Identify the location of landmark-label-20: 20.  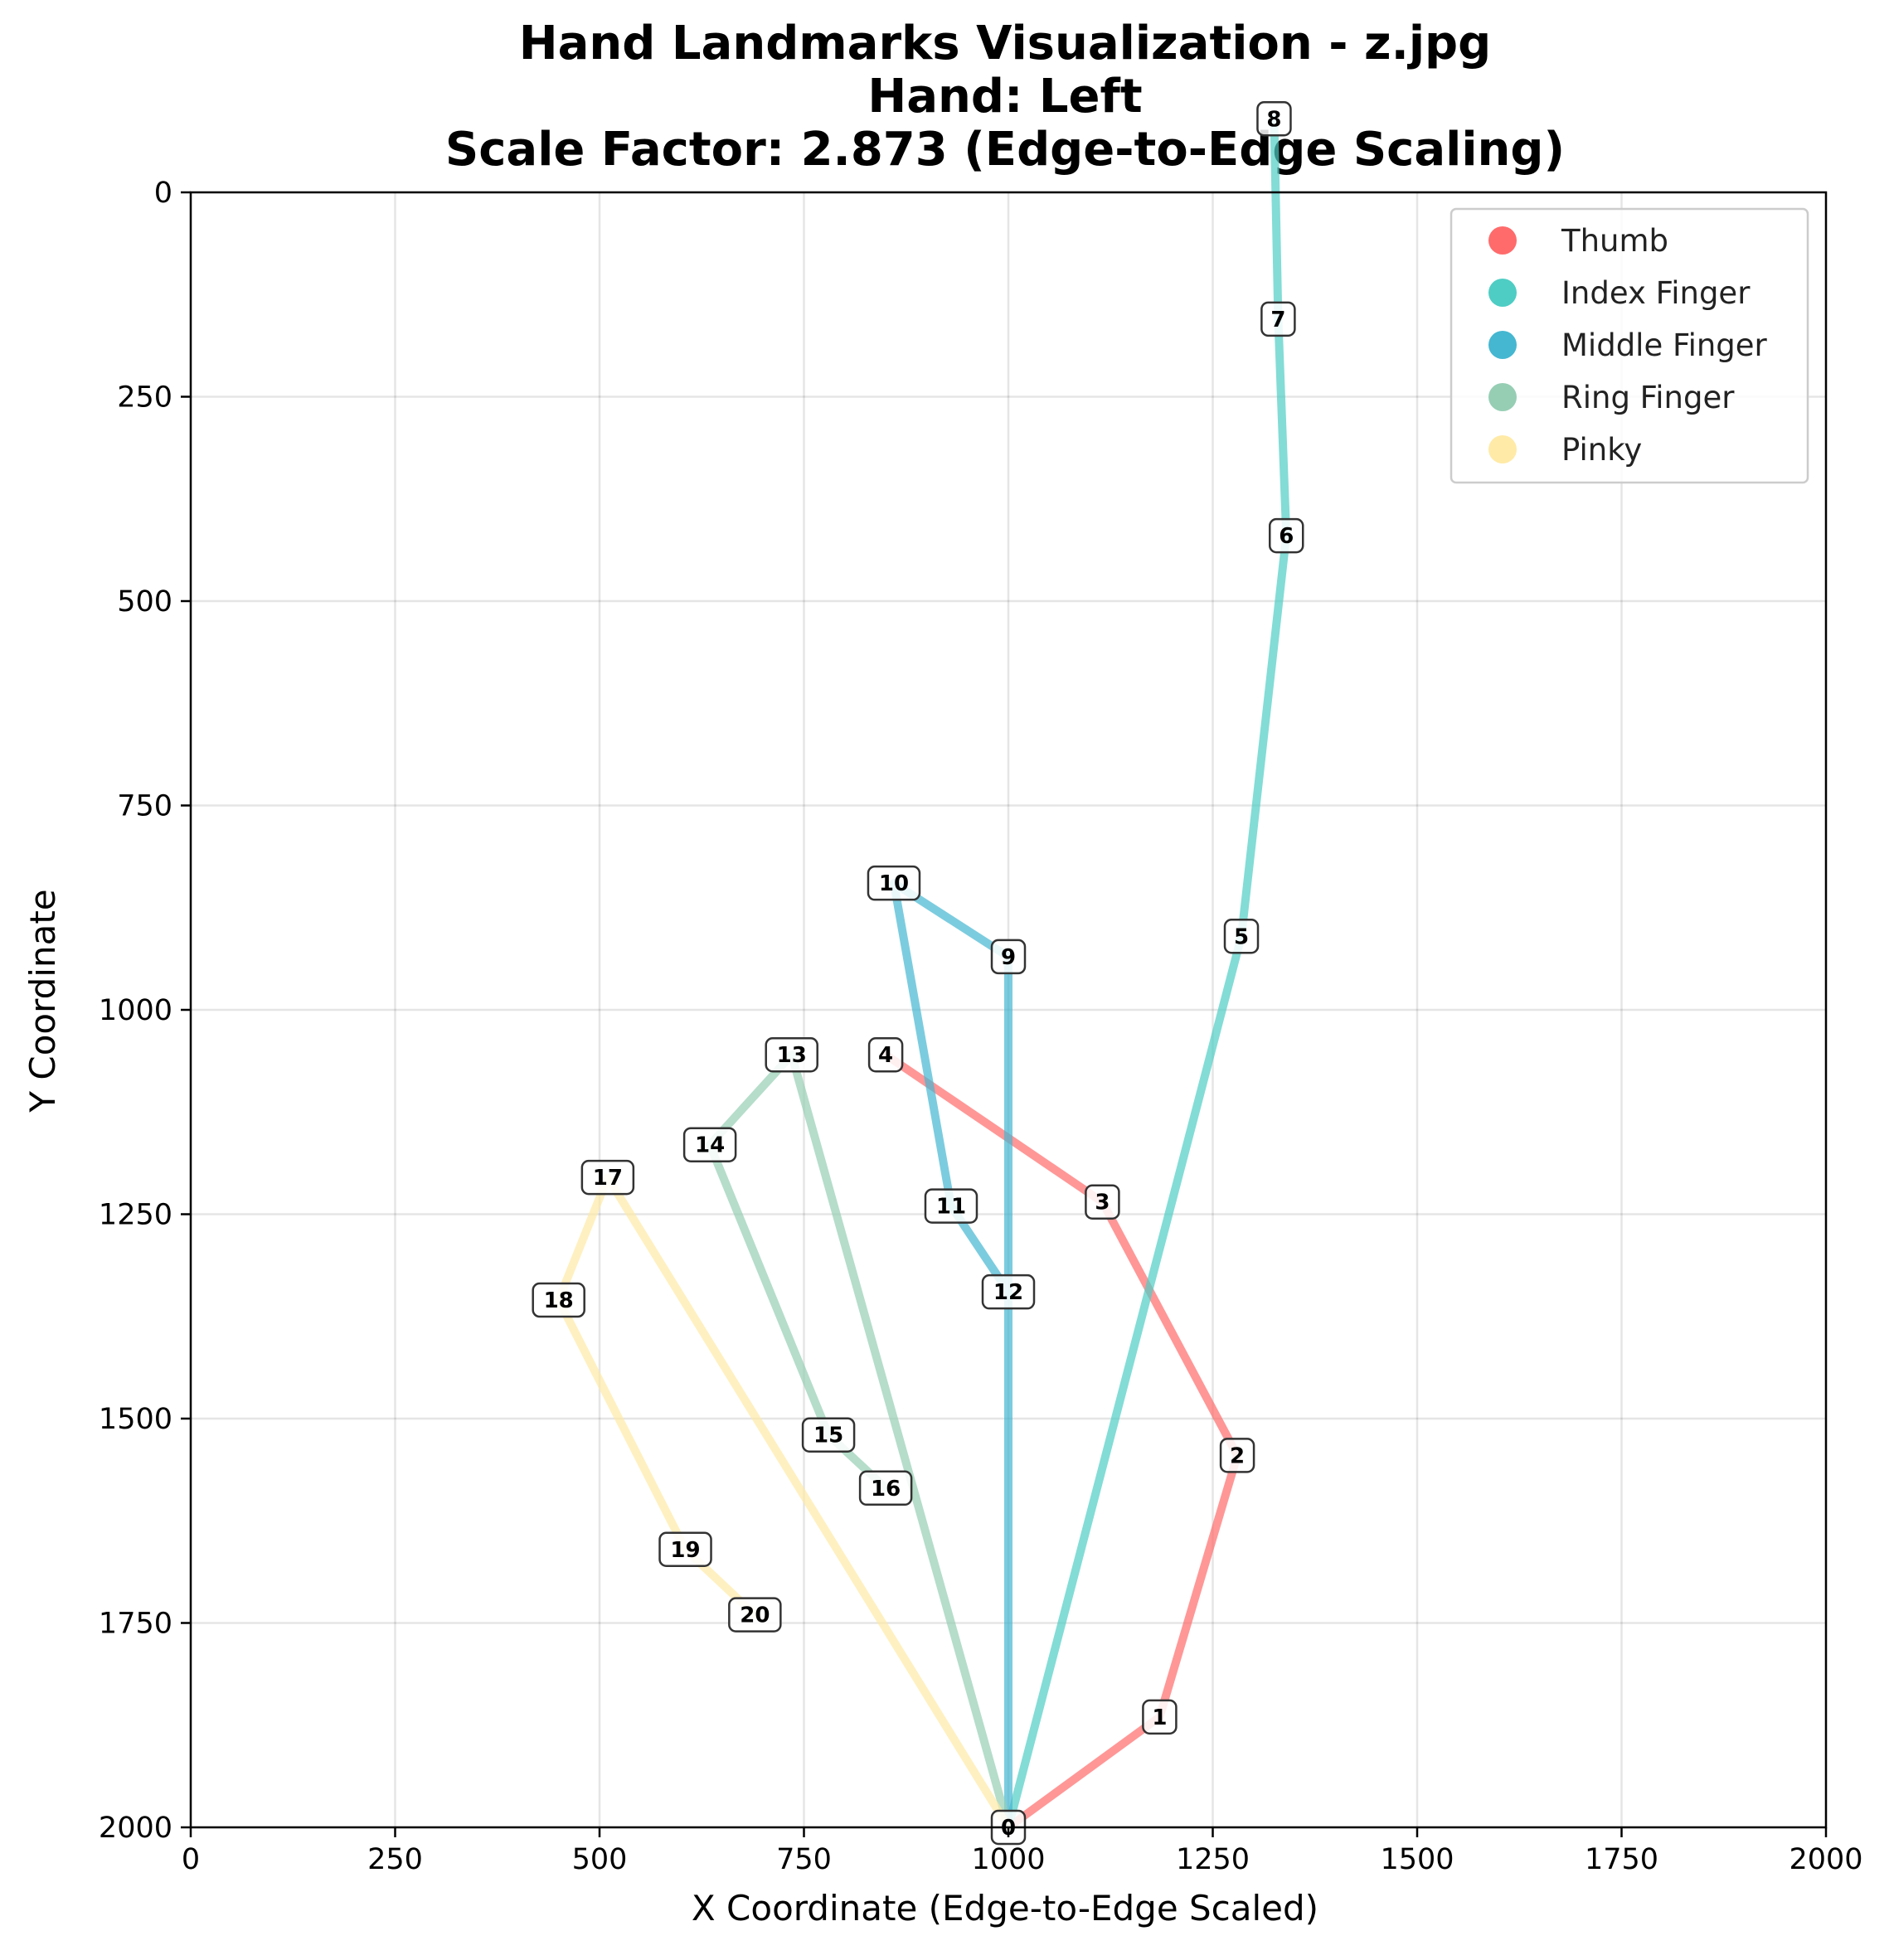
(755, 1615).